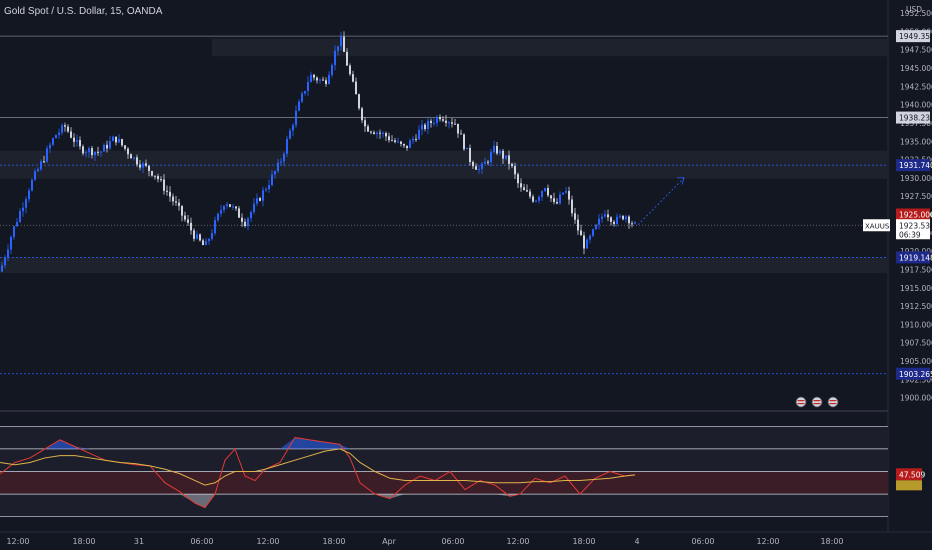  I want to click on currency-label: USD, so click(914, 9).